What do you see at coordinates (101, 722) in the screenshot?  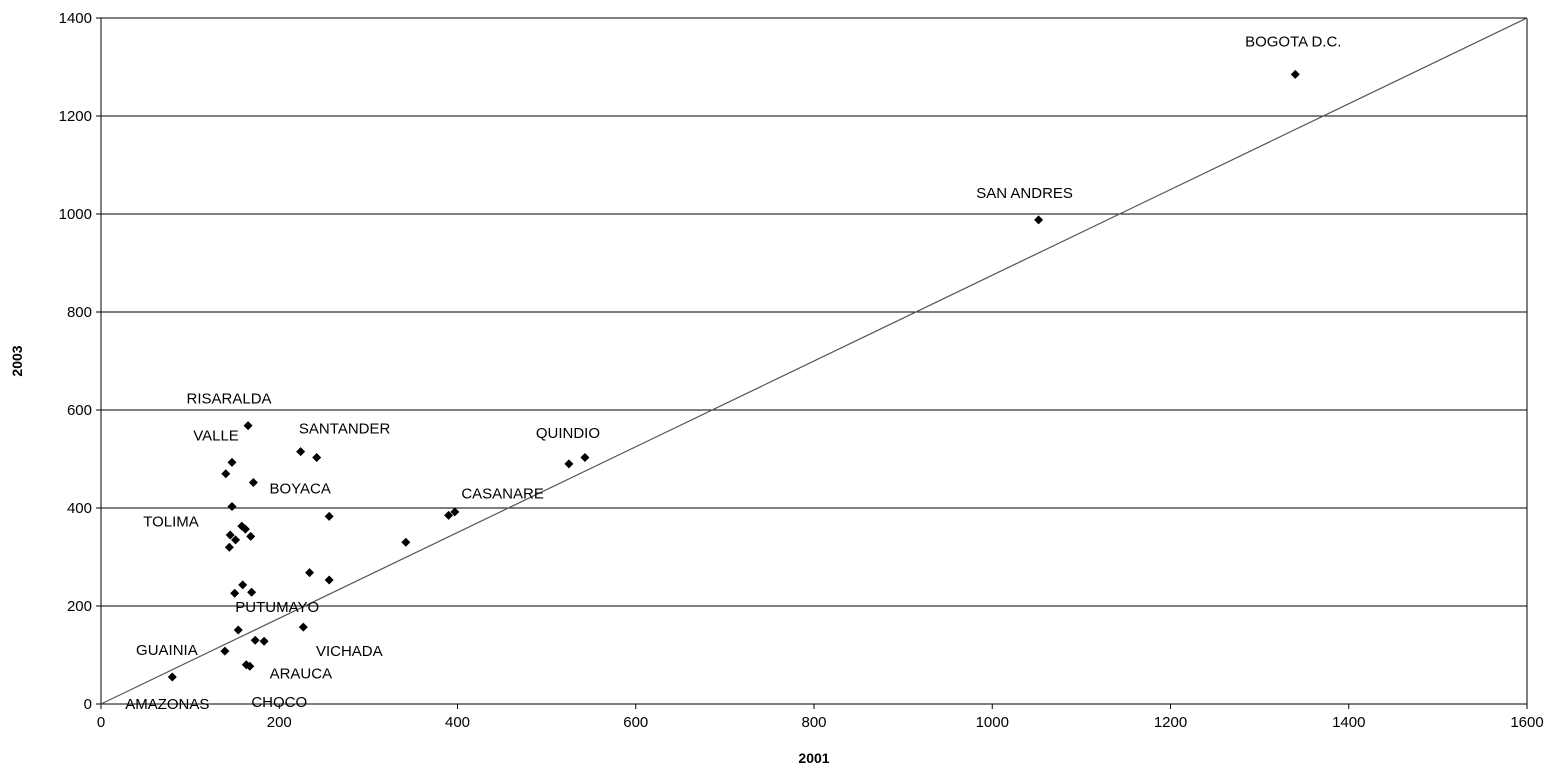 I see `x-tick-label-0: 0` at bounding box center [101, 722].